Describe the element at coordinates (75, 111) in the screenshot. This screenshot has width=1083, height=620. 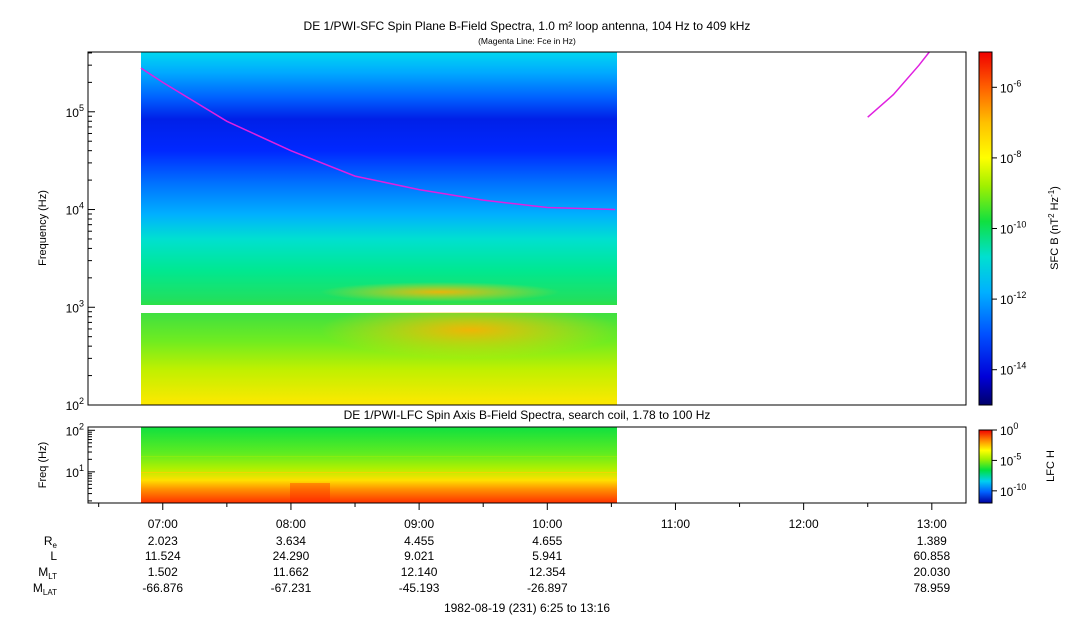
I see `sfc-y-tick-label: 10⁵` at that location.